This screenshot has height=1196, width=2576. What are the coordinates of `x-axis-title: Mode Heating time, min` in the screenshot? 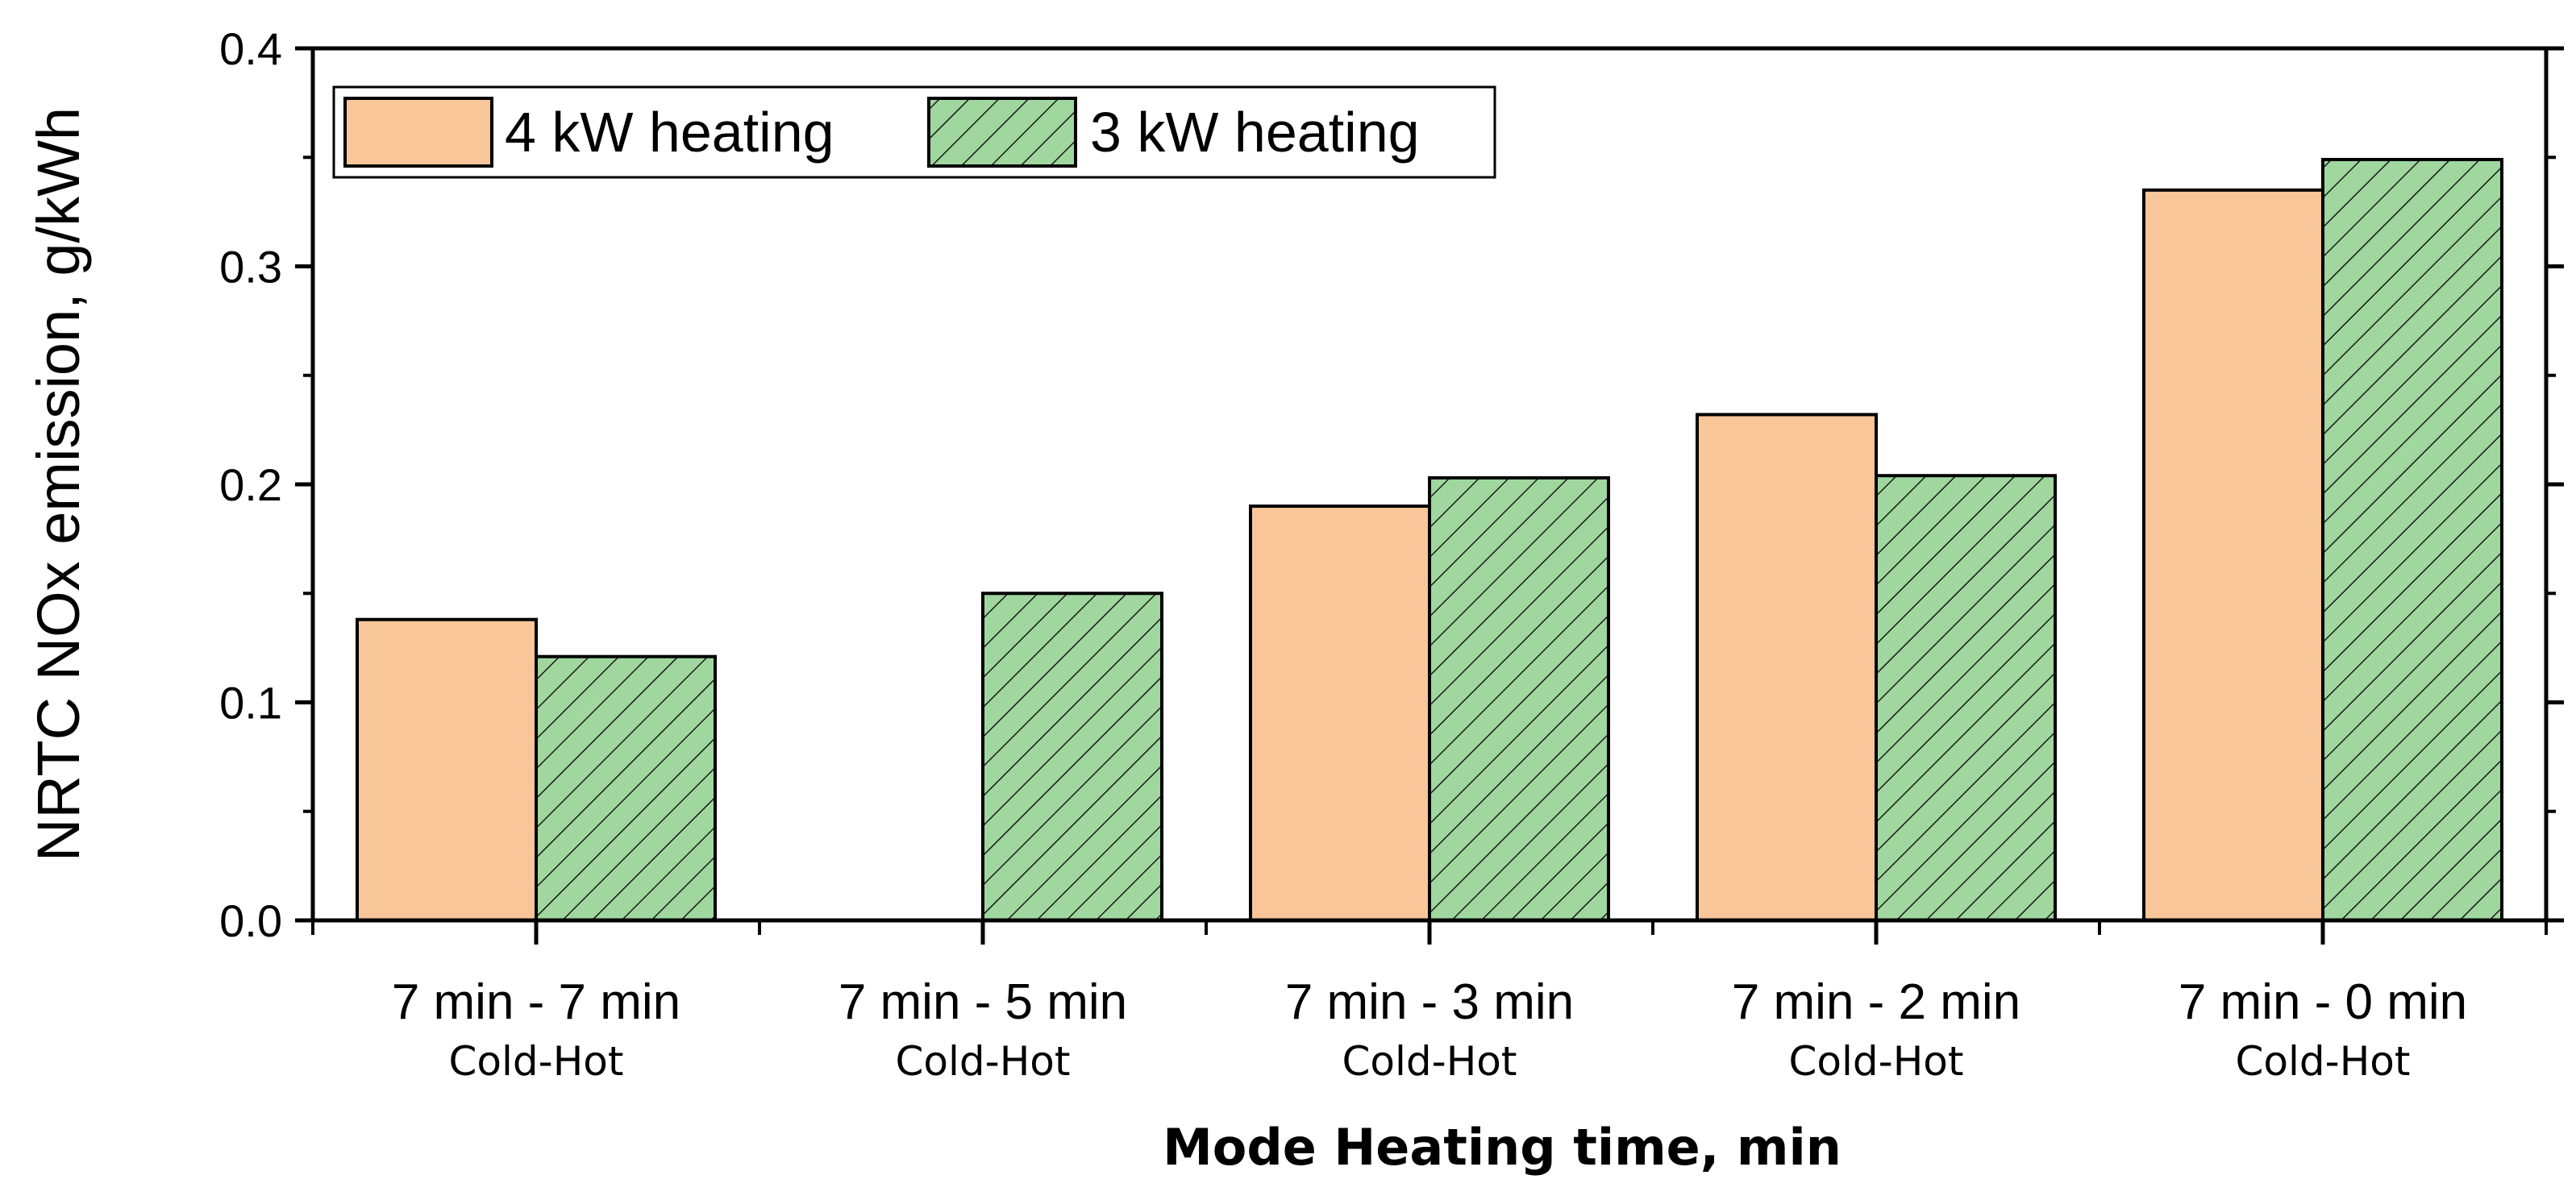 It's located at (1502, 1147).